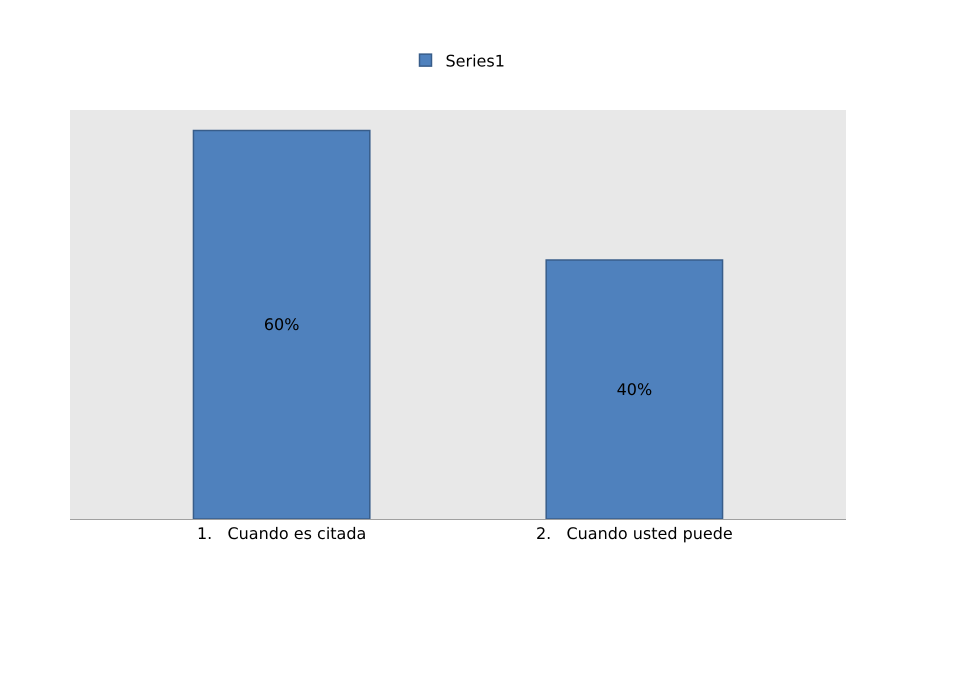 This screenshot has height=689, width=956. I want to click on legend-label: Series1, so click(475, 60).